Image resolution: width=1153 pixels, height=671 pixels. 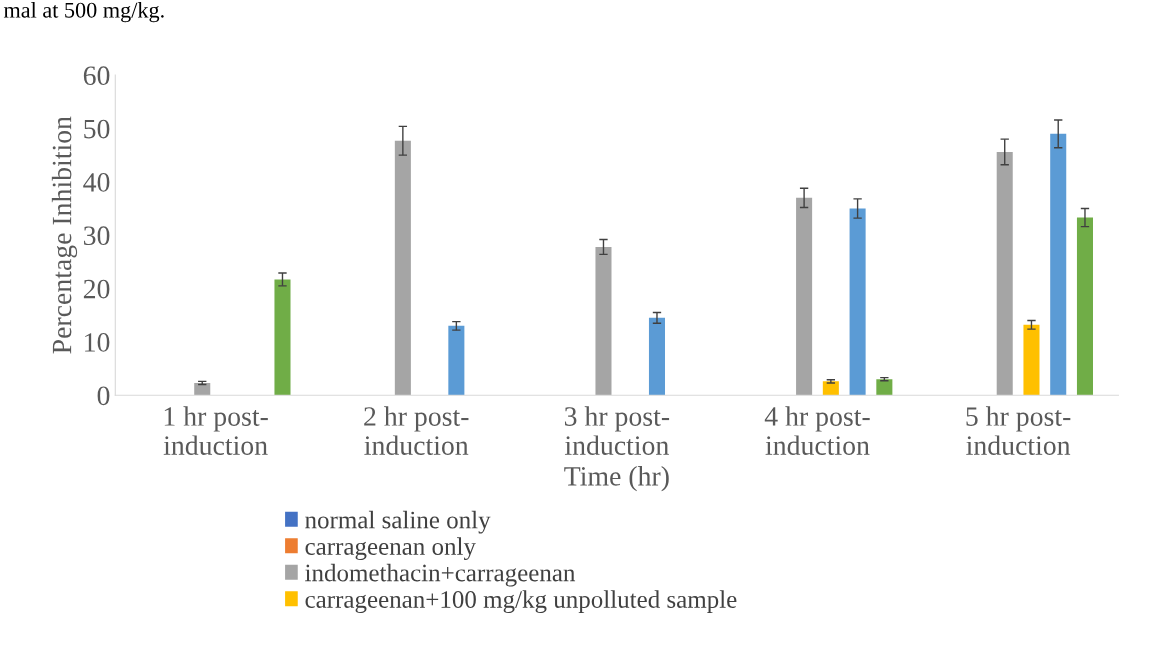 What do you see at coordinates (616, 479) in the screenshot?
I see `x-axis-title: Time (hr)` at bounding box center [616, 479].